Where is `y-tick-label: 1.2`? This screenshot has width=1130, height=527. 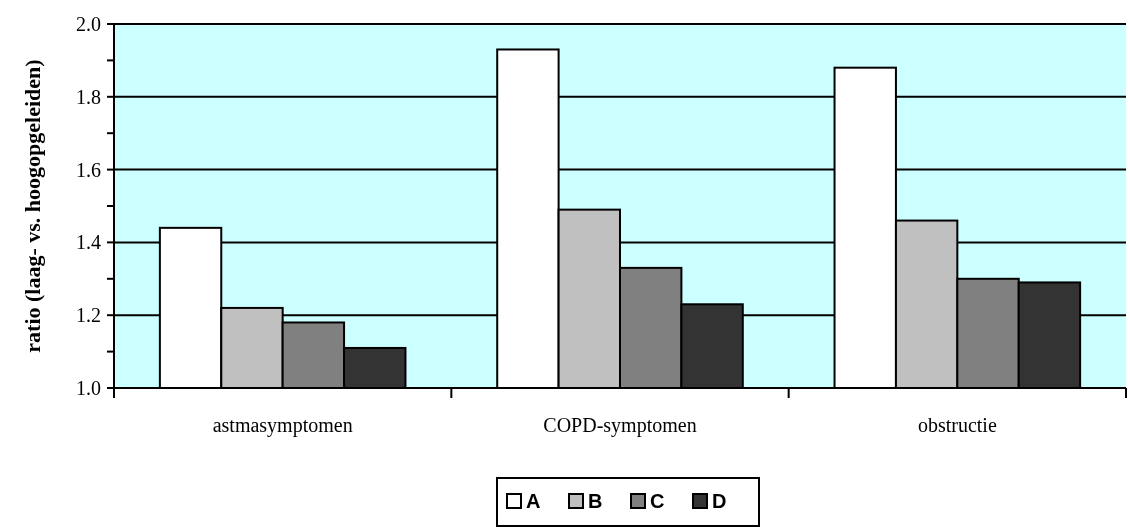
y-tick-label: 1.2 is located at coordinates (88, 315).